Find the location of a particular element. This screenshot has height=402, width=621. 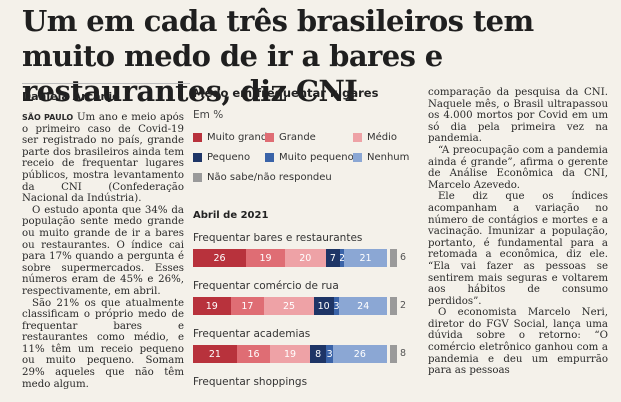

bar-segment: 2 is located at coordinates (342, 258).